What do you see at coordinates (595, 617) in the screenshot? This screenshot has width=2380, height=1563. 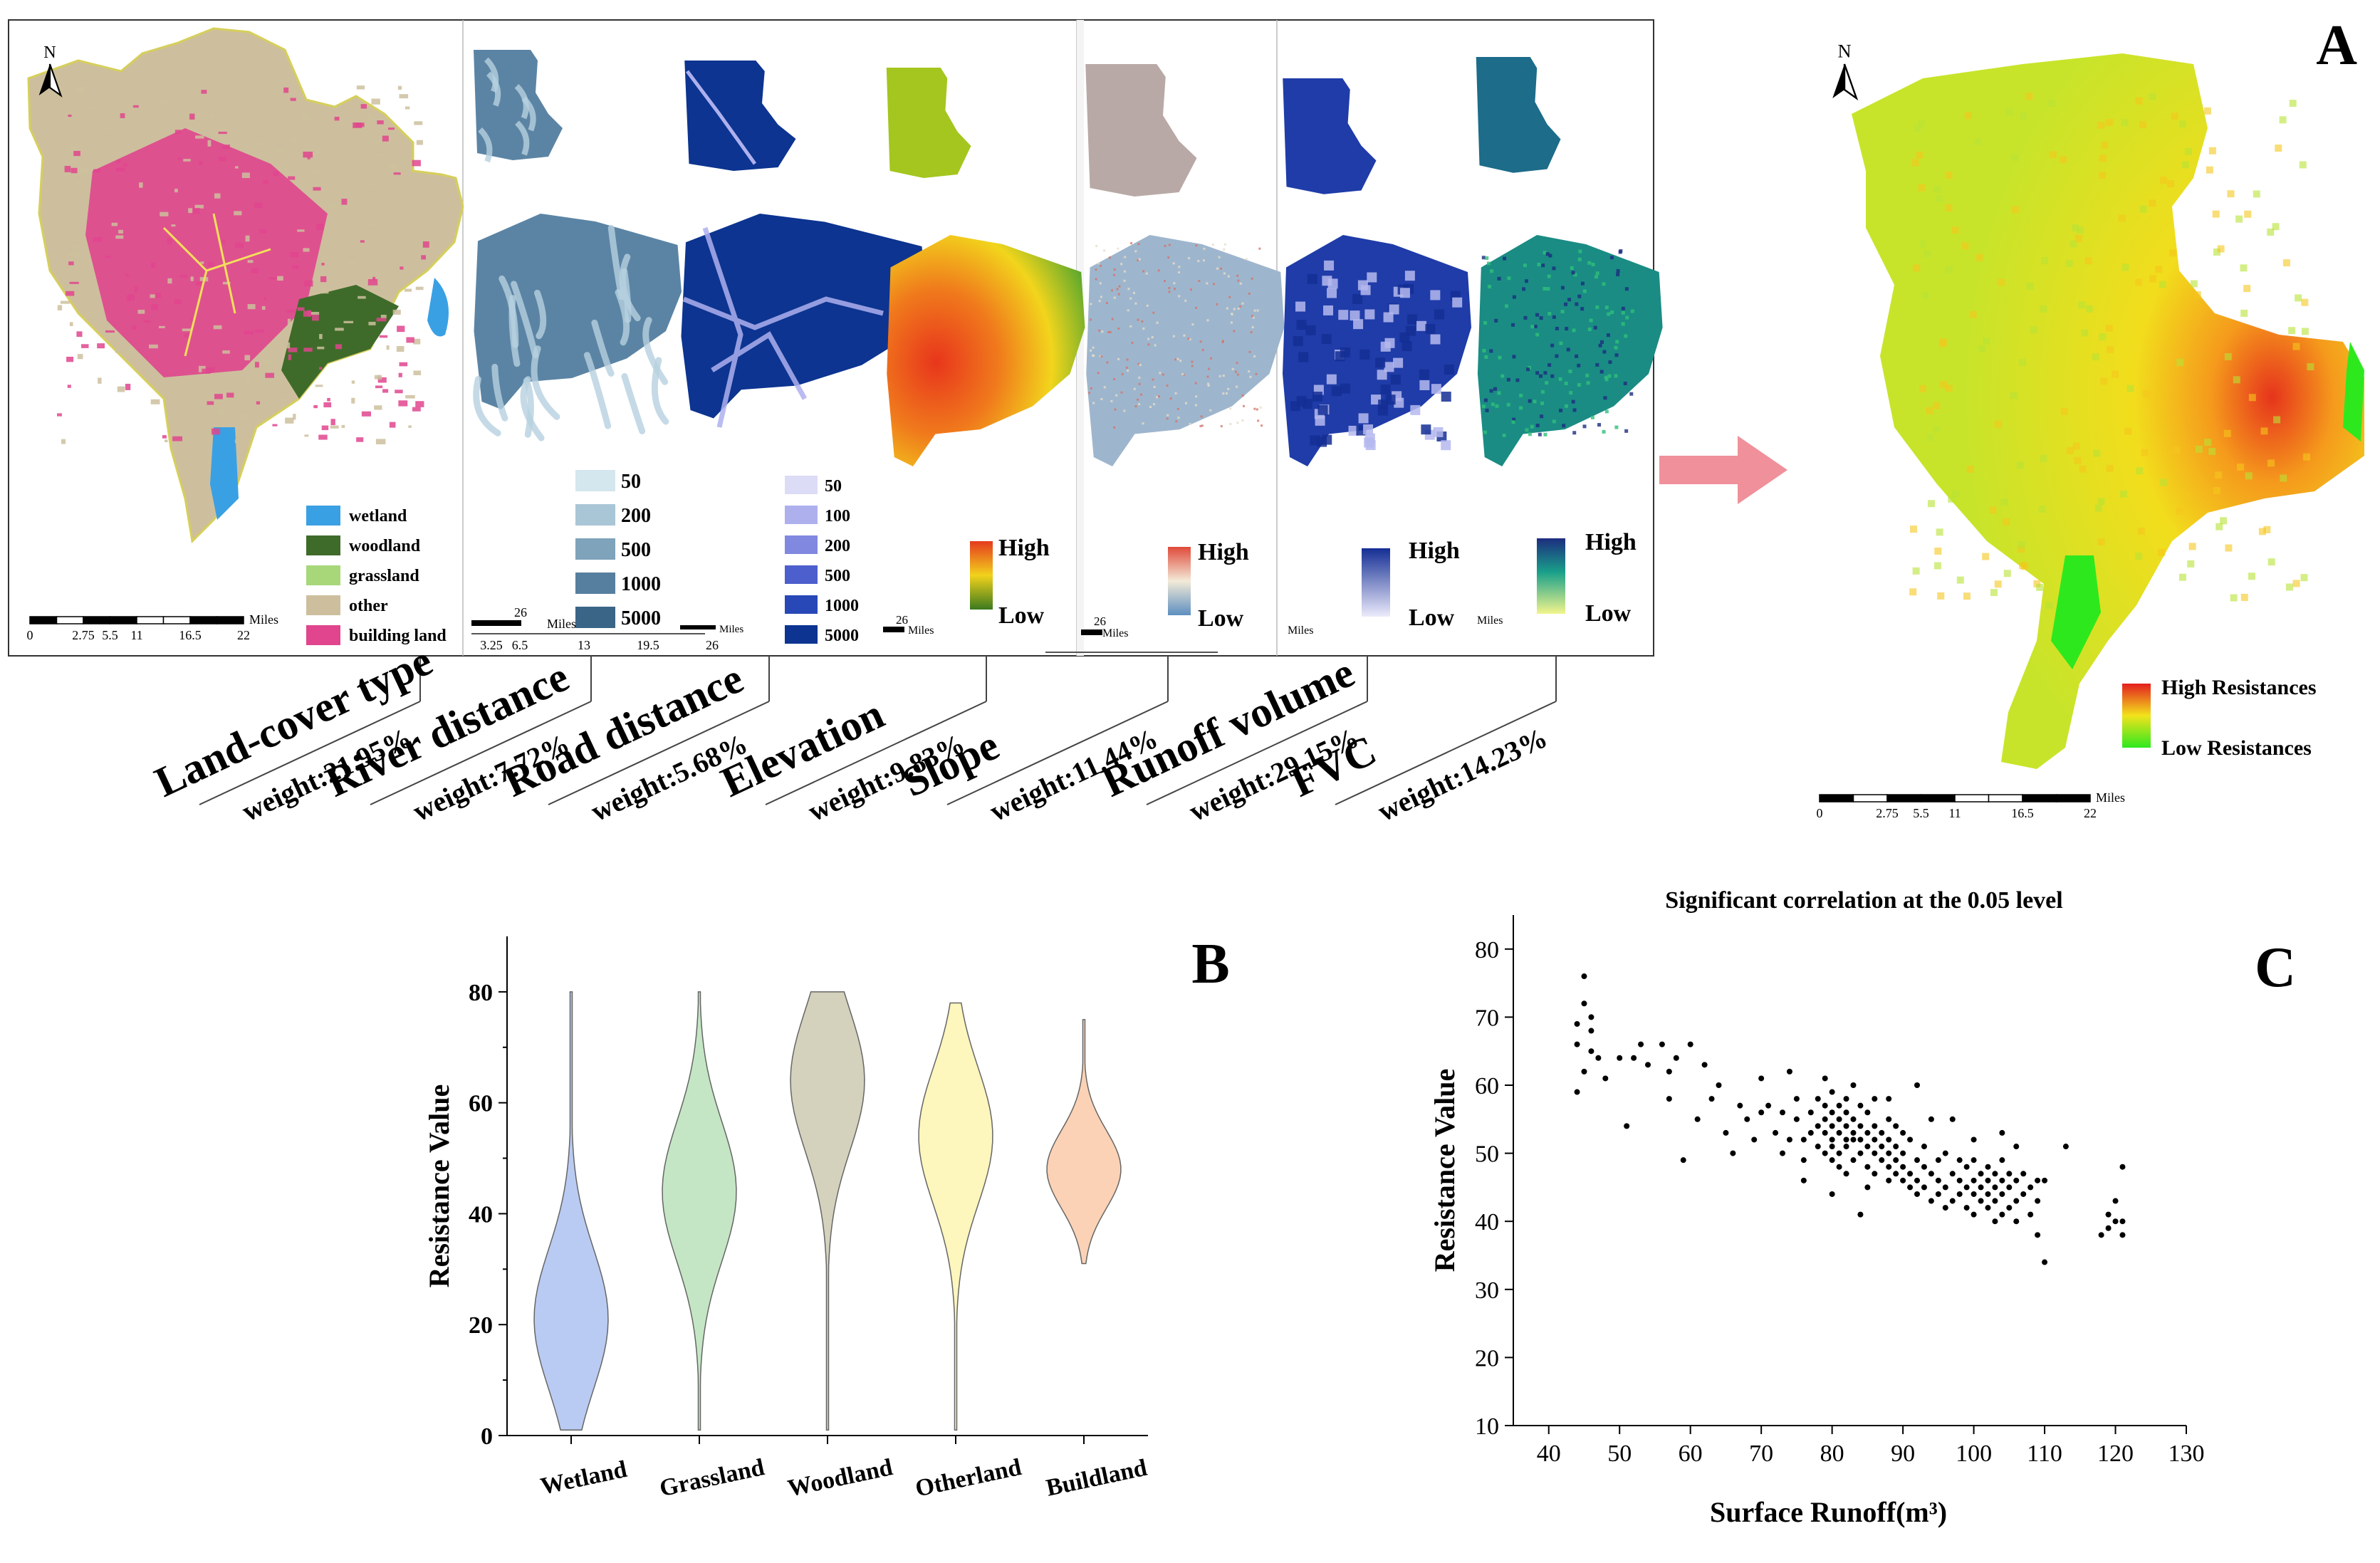 I see `legend-swatch` at bounding box center [595, 617].